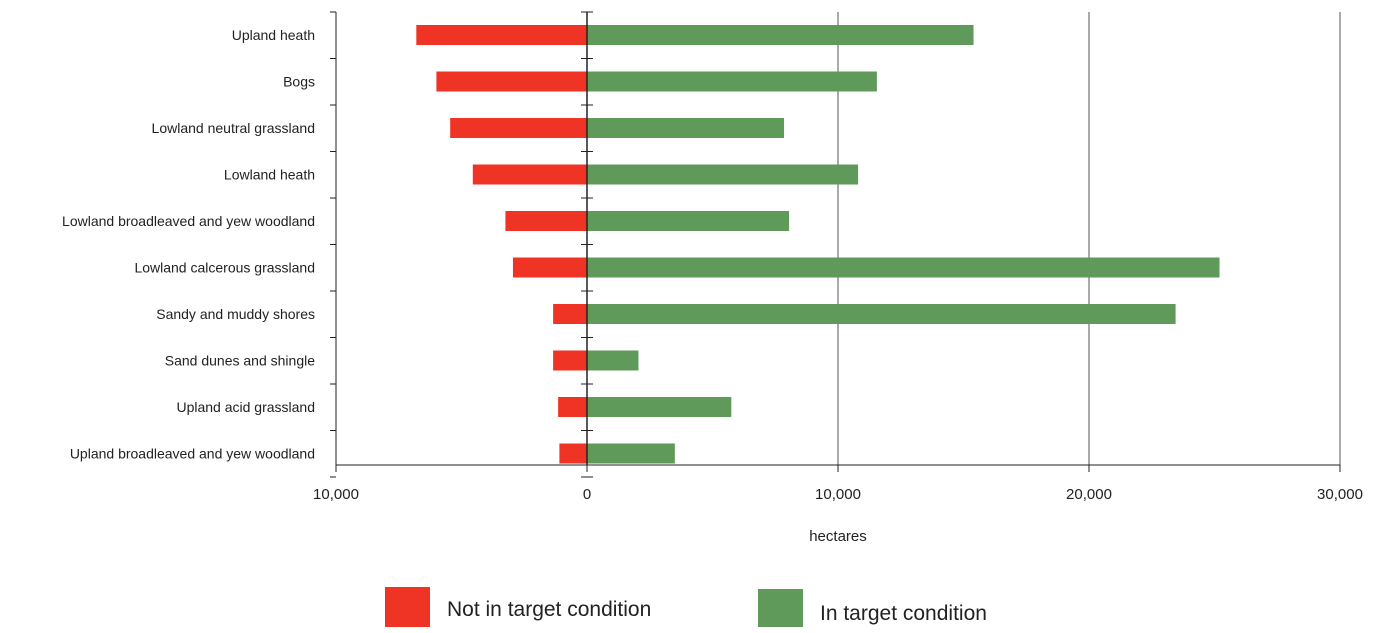 The width and height of the screenshot is (1389, 633). What do you see at coordinates (245, 407) in the screenshot?
I see `category-label-8: Upland acid grassland` at bounding box center [245, 407].